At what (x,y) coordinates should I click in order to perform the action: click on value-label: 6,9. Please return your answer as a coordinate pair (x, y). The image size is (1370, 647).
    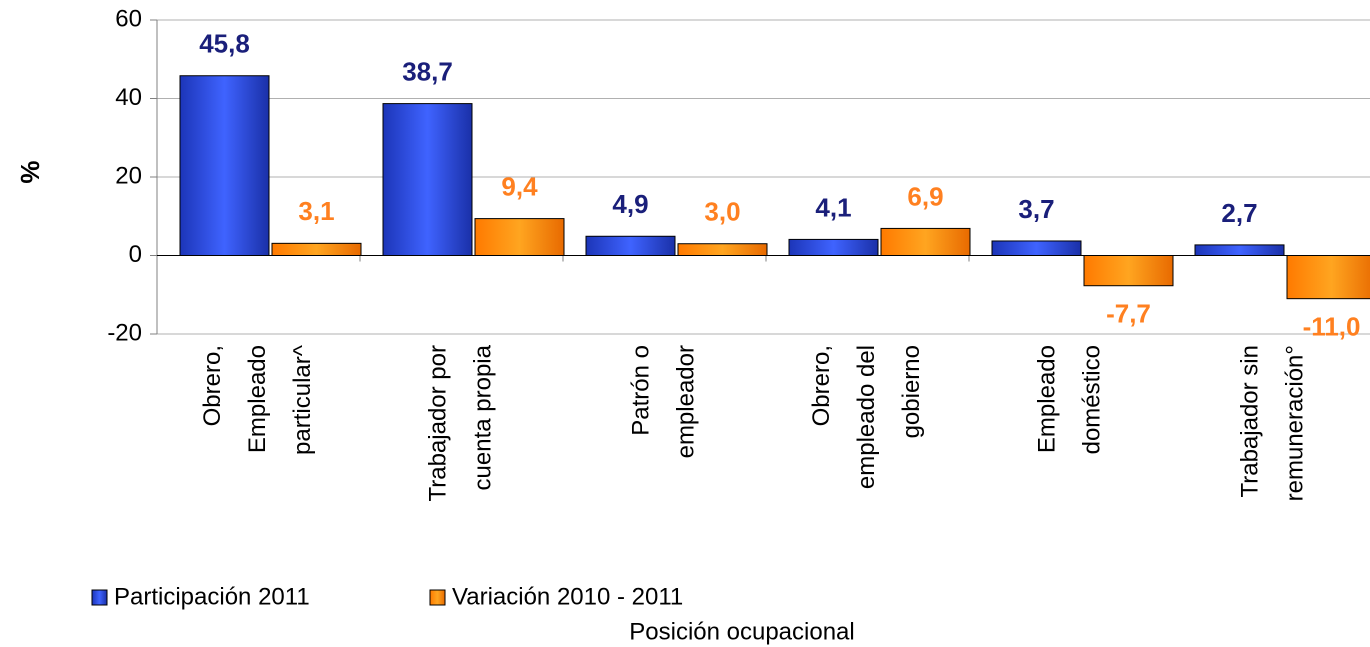
    Looking at the image, I should click on (925, 196).